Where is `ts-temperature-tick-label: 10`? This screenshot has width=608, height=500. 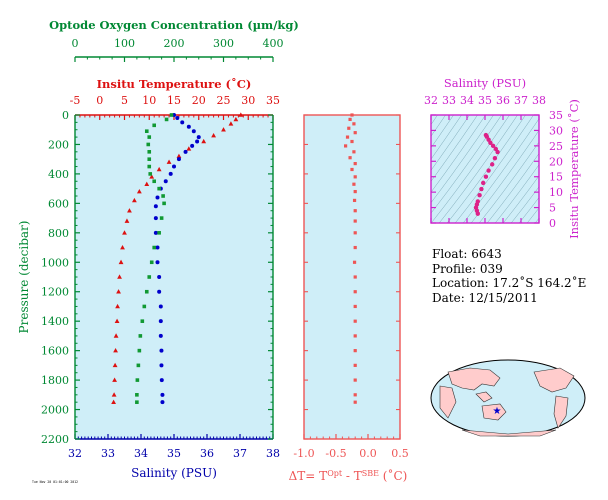
ts-temperature-tick-label: 10 is located at coordinates (556, 192).